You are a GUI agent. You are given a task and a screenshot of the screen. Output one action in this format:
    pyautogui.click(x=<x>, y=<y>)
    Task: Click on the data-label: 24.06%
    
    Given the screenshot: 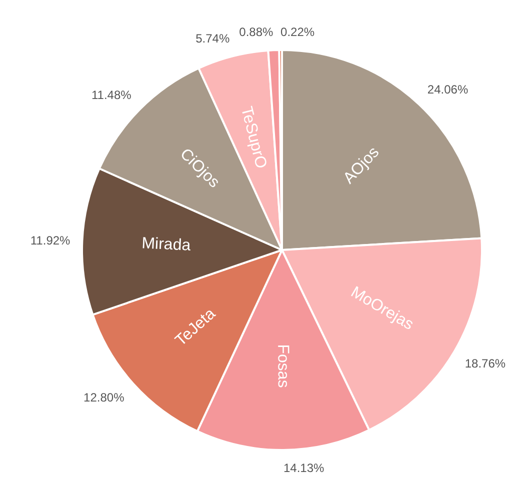 What is the action you would take?
    pyautogui.click(x=447, y=89)
    